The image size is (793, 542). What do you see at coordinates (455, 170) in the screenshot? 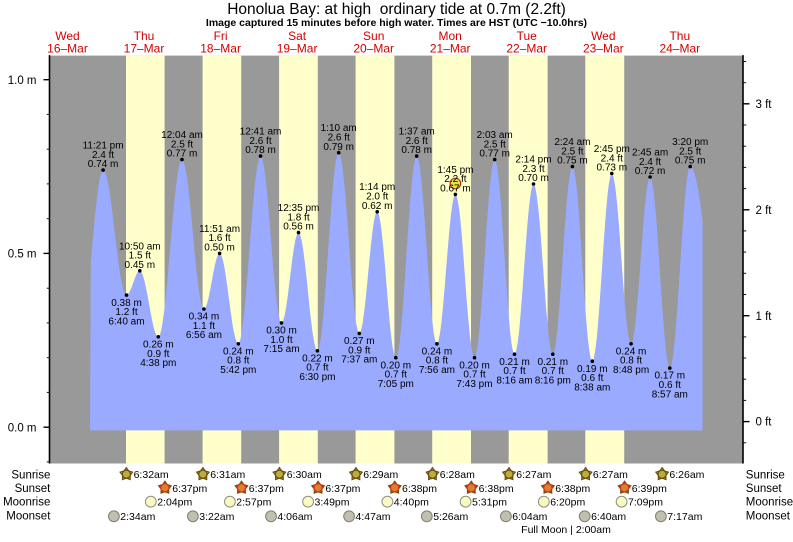
I see `svg-text: 1:45 pm` at bounding box center [455, 170].